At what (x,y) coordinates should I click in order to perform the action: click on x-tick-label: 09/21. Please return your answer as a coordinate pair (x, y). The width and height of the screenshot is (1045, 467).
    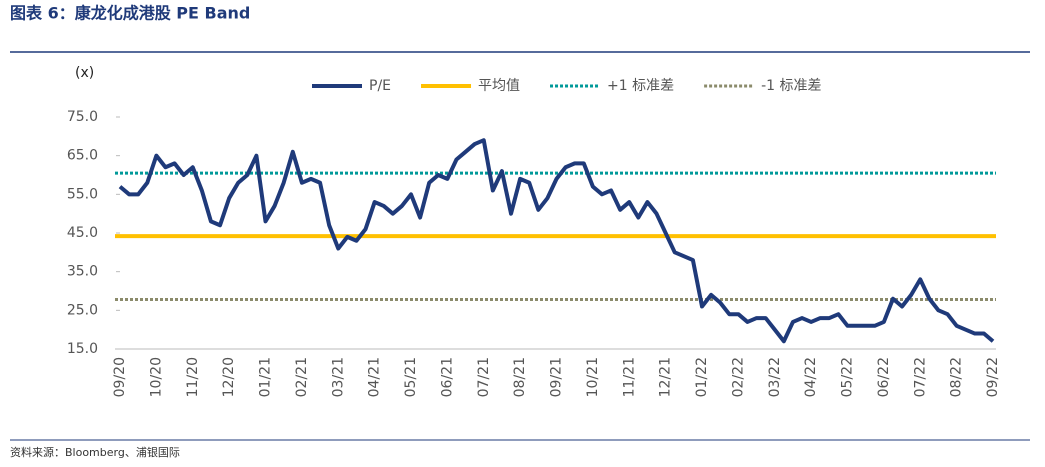
    Looking at the image, I should click on (557, 377).